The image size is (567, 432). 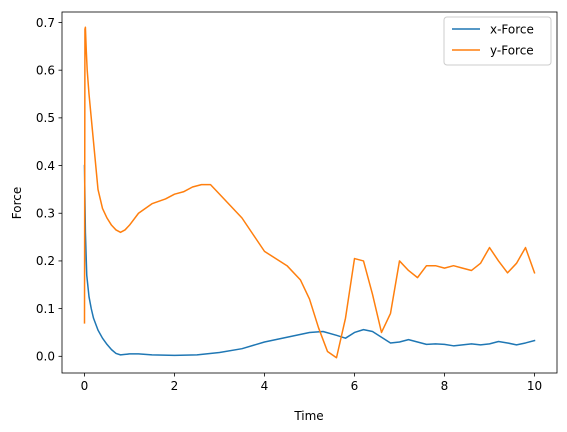 I want to click on x-tick-label: 0, so click(x=85, y=386).